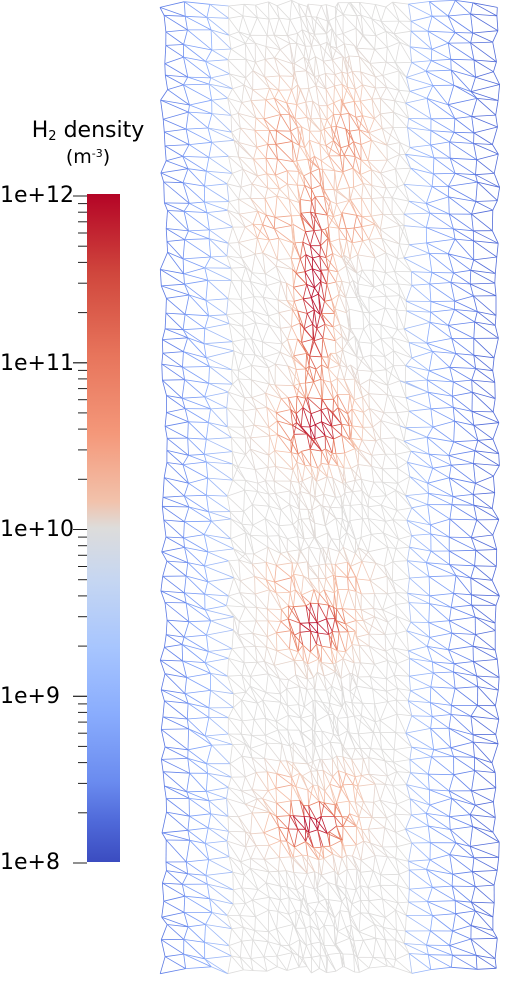 The image size is (506, 982). I want to click on colorbar, so click(103, 528).